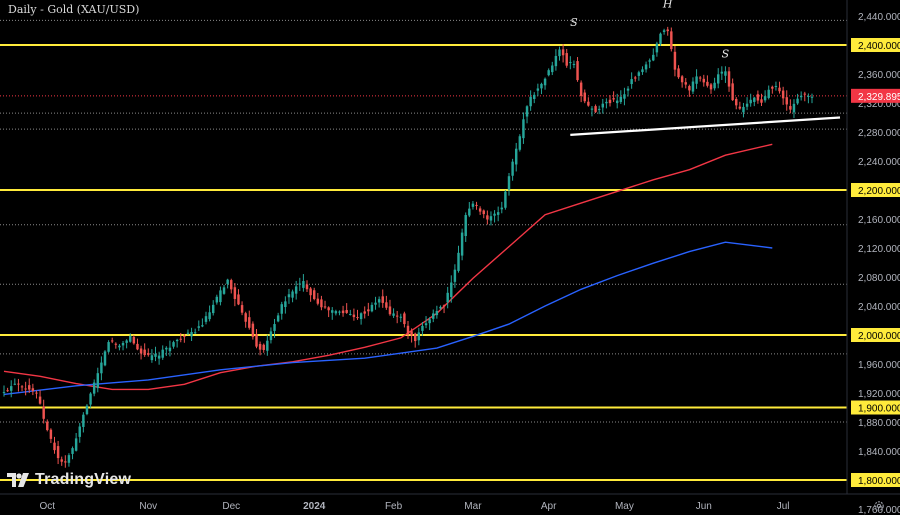 This screenshot has width=900, height=515. I want to click on level-price-tag: 1,800.000, so click(875, 480).